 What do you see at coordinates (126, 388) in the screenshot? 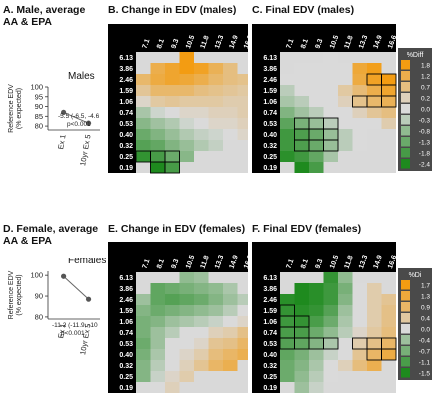
I see `row-tick-label: 0.19` at bounding box center [126, 388].